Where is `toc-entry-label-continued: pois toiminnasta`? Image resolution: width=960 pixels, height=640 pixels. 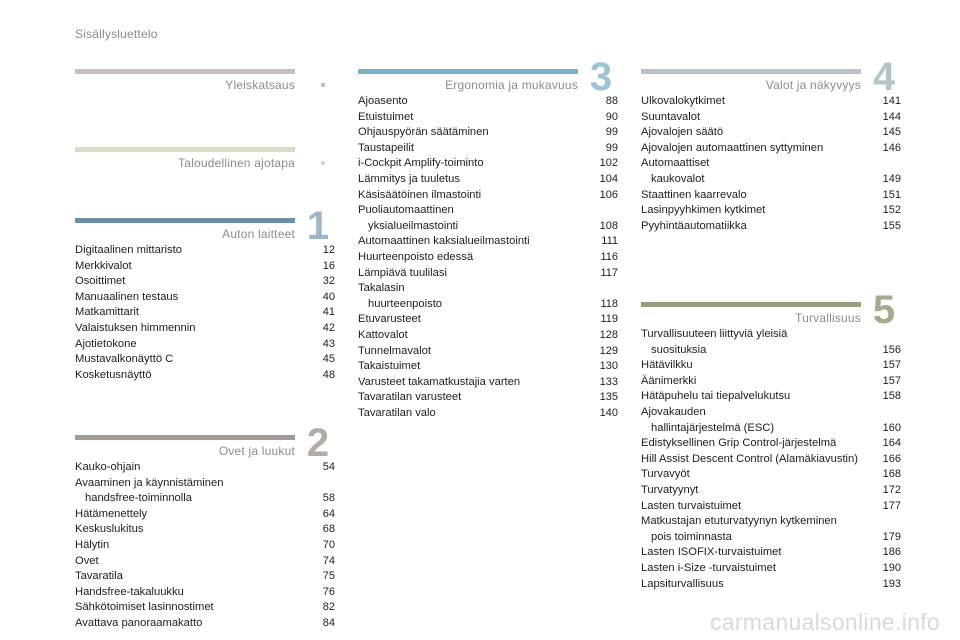 toc-entry-label-continued: pois toiminnasta is located at coordinates (691, 536).